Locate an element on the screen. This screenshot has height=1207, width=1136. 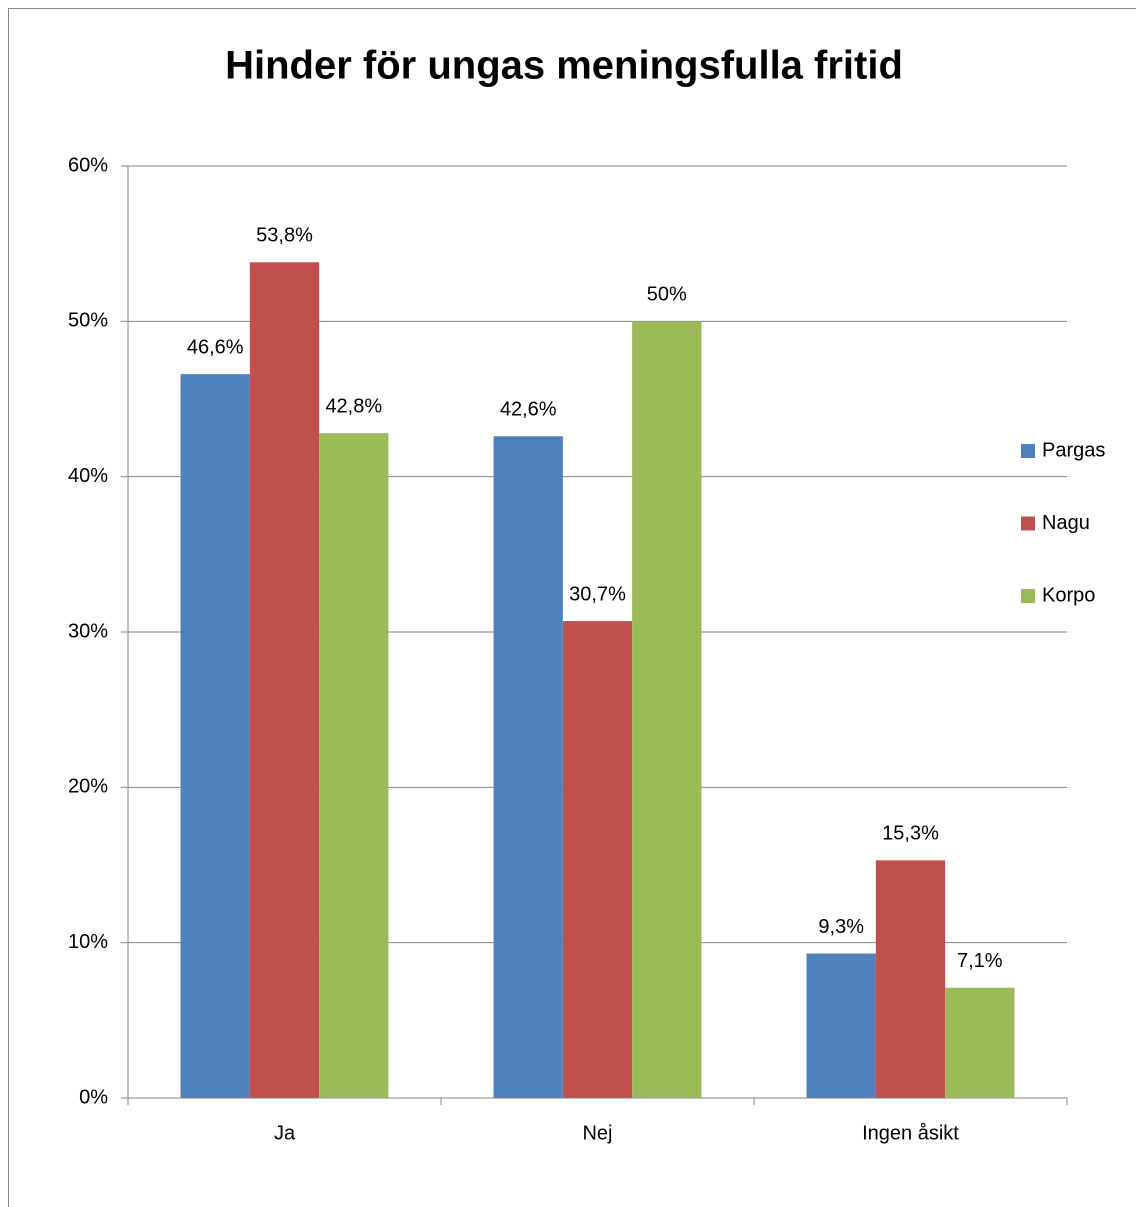
y-tick-label: 0% is located at coordinates (93, 1097).